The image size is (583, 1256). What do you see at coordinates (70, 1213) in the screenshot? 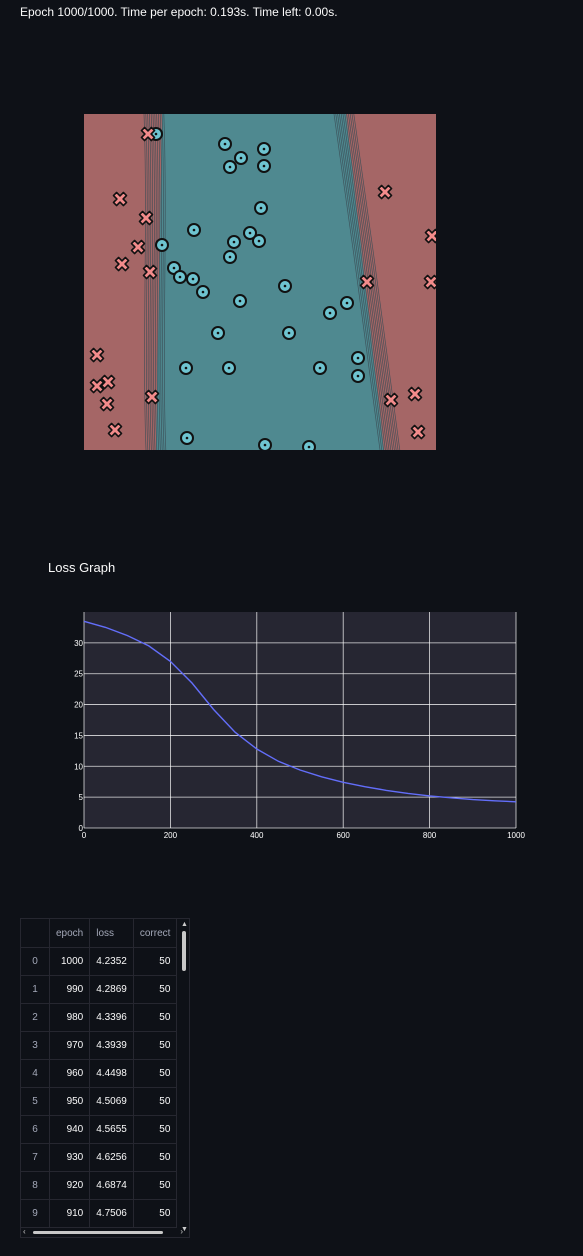
I see `cell-epoch: 910` at bounding box center [70, 1213].